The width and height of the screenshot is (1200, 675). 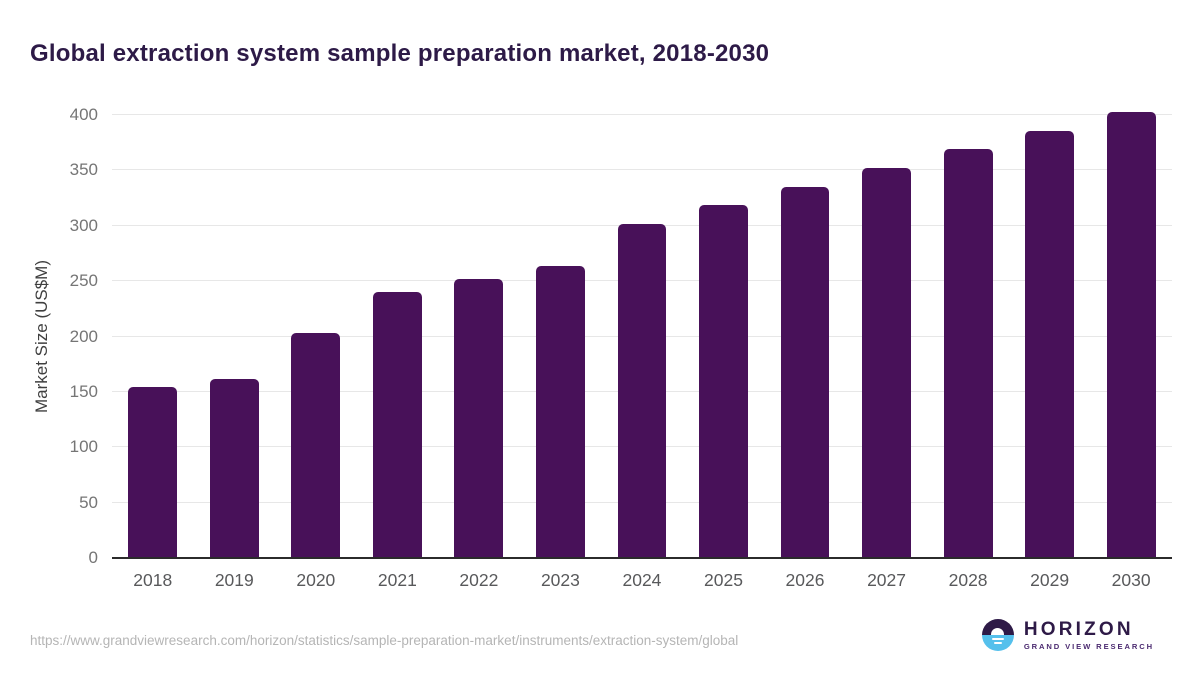 What do you see at coordinates (479, 418) in the screenshot?
I see `bar-2022` at bounding box center [479, 418].